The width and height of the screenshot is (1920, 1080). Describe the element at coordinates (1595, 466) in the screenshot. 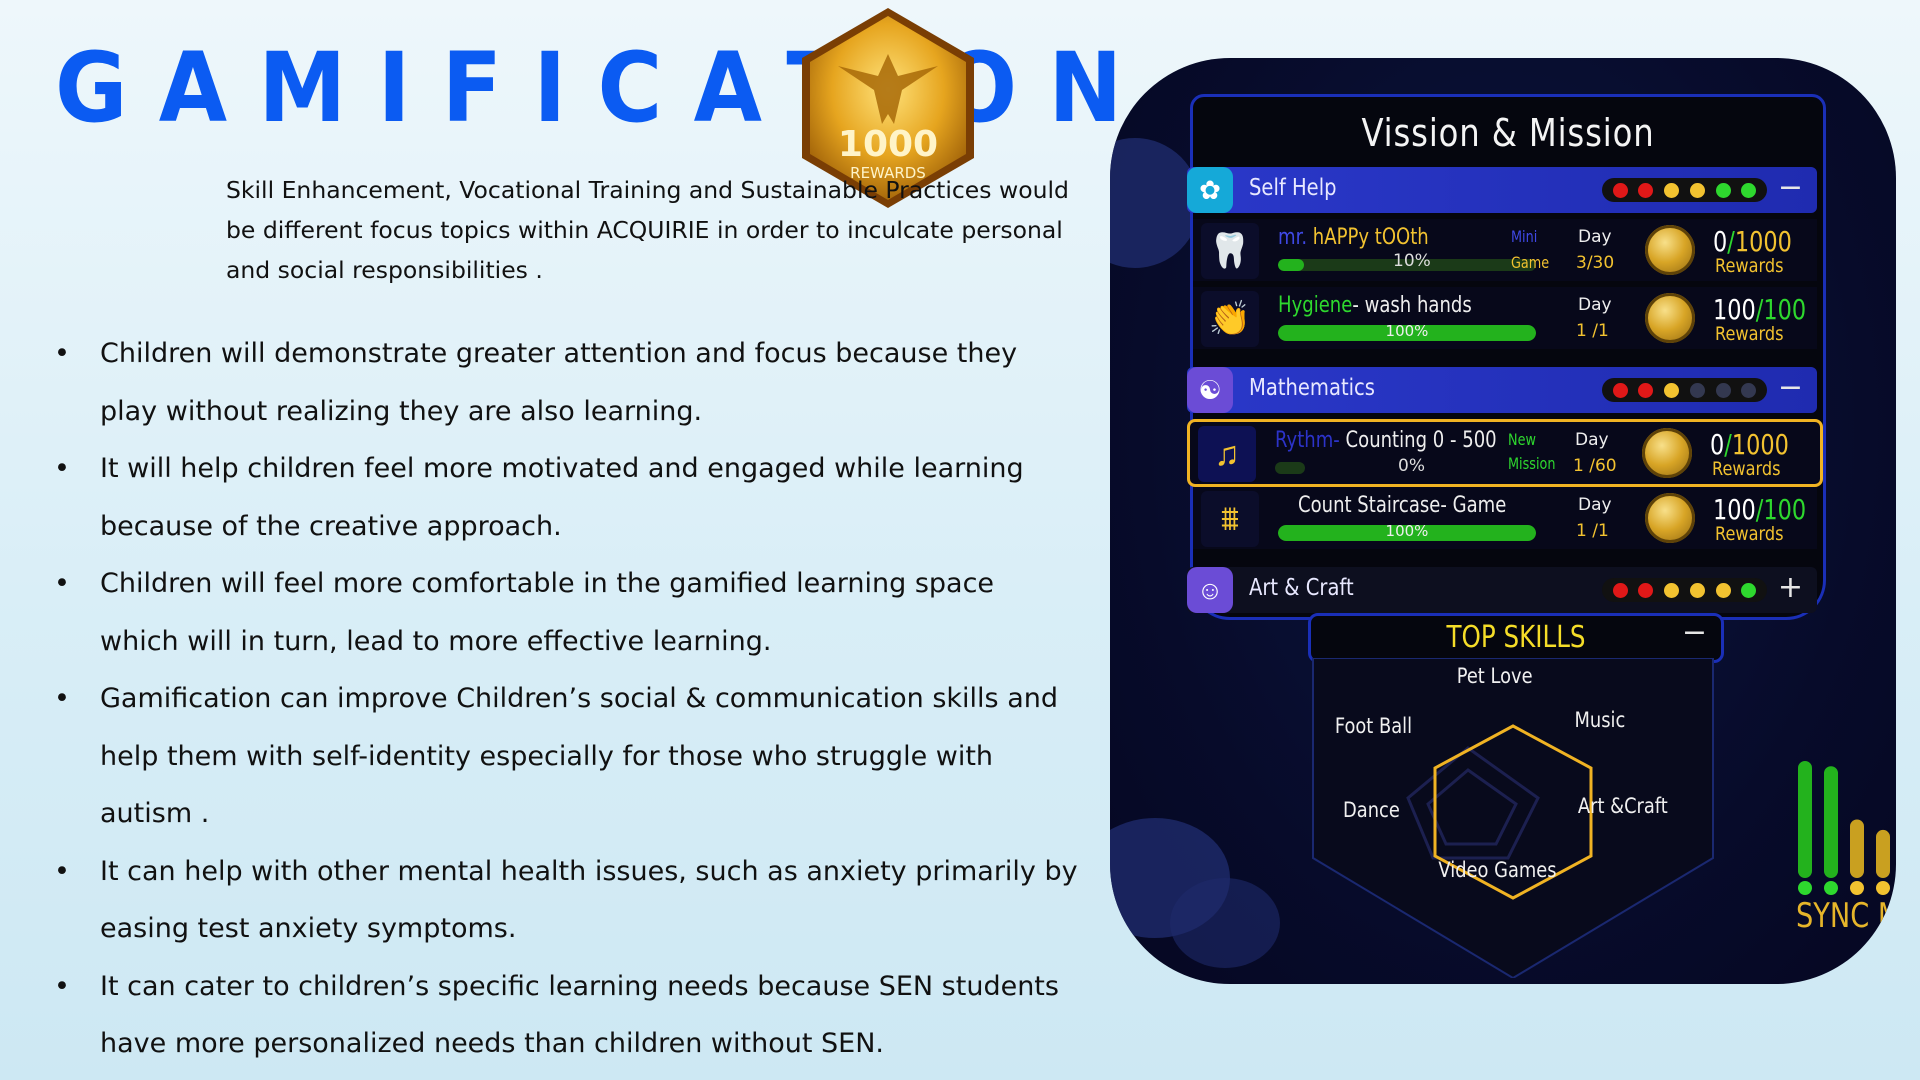

I see `day-value: 1 /60` at that location.